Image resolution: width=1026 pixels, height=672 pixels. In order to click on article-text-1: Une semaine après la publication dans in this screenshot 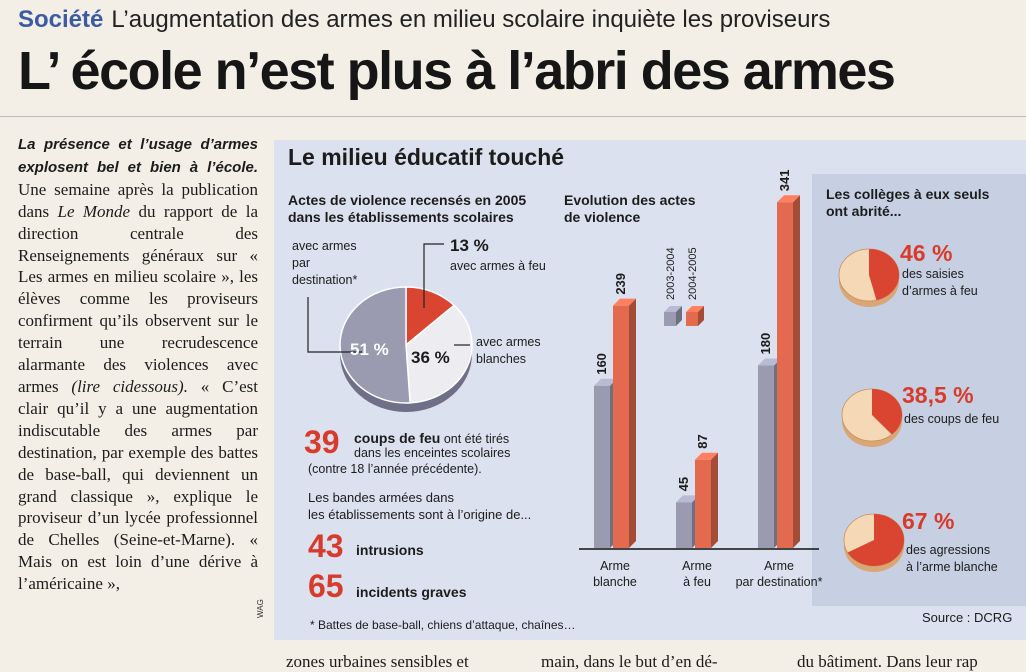, I will do `click(138, 200)`.